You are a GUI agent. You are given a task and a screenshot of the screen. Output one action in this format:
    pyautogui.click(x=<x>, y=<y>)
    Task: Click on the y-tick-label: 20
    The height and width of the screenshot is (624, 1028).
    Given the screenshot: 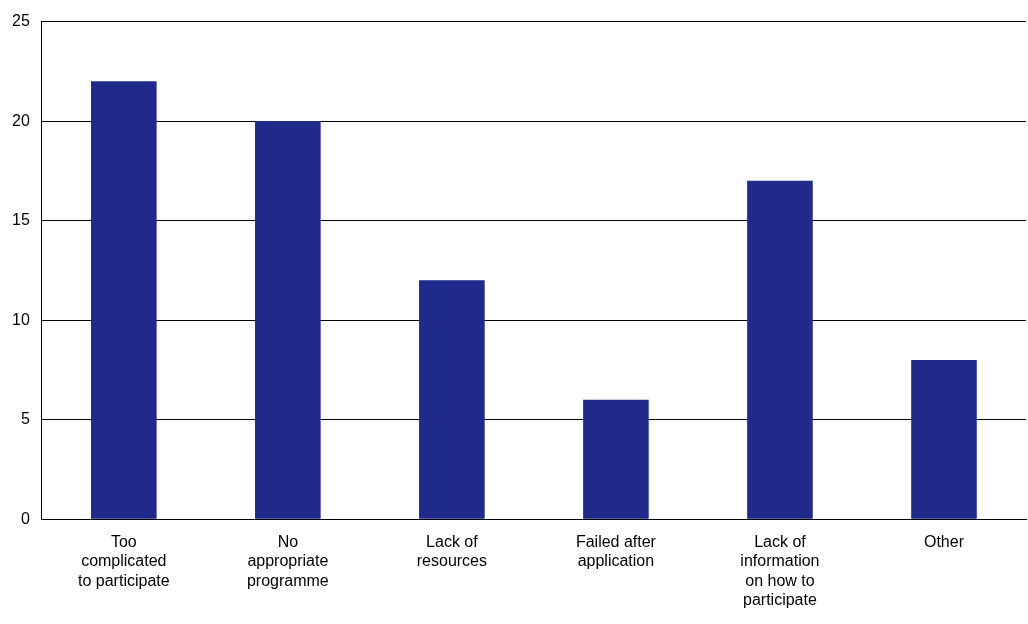 What is the action you would take?
    pyautogui.click(x=21, y=120)
    